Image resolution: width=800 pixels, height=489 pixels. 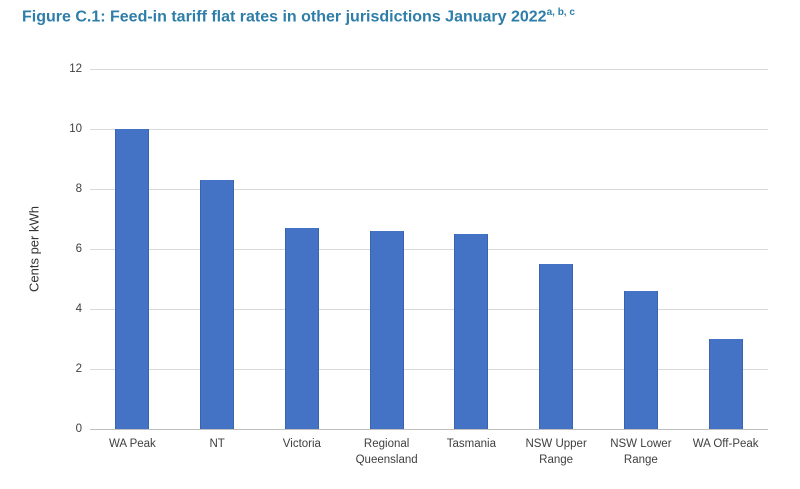 I want to click on y-tick-label: 6, so click(x=78, y=249).